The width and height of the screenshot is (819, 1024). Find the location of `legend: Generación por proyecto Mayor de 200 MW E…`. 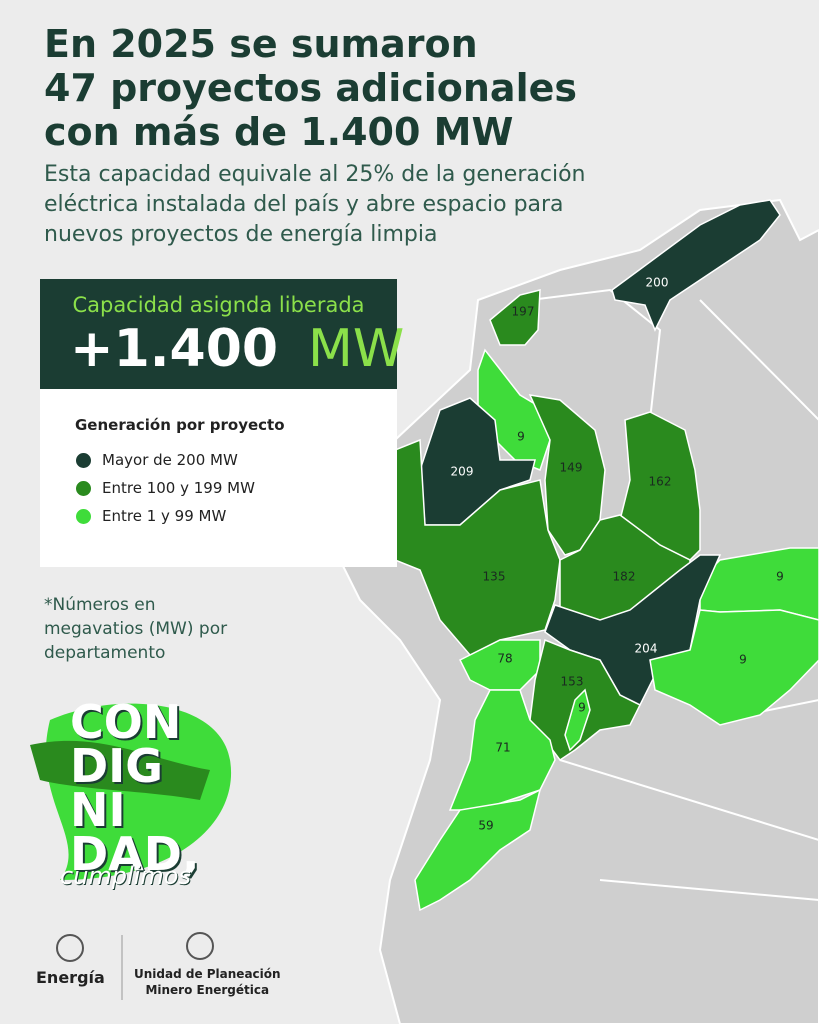

legend: Generación por proyecto Mayor de 200 MW E… is located at coordinates (218, 478).